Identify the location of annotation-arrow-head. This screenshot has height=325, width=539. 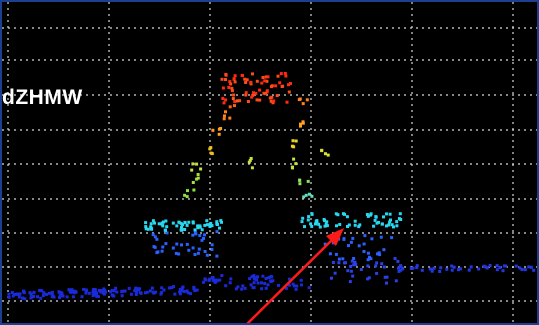
(335, 237).